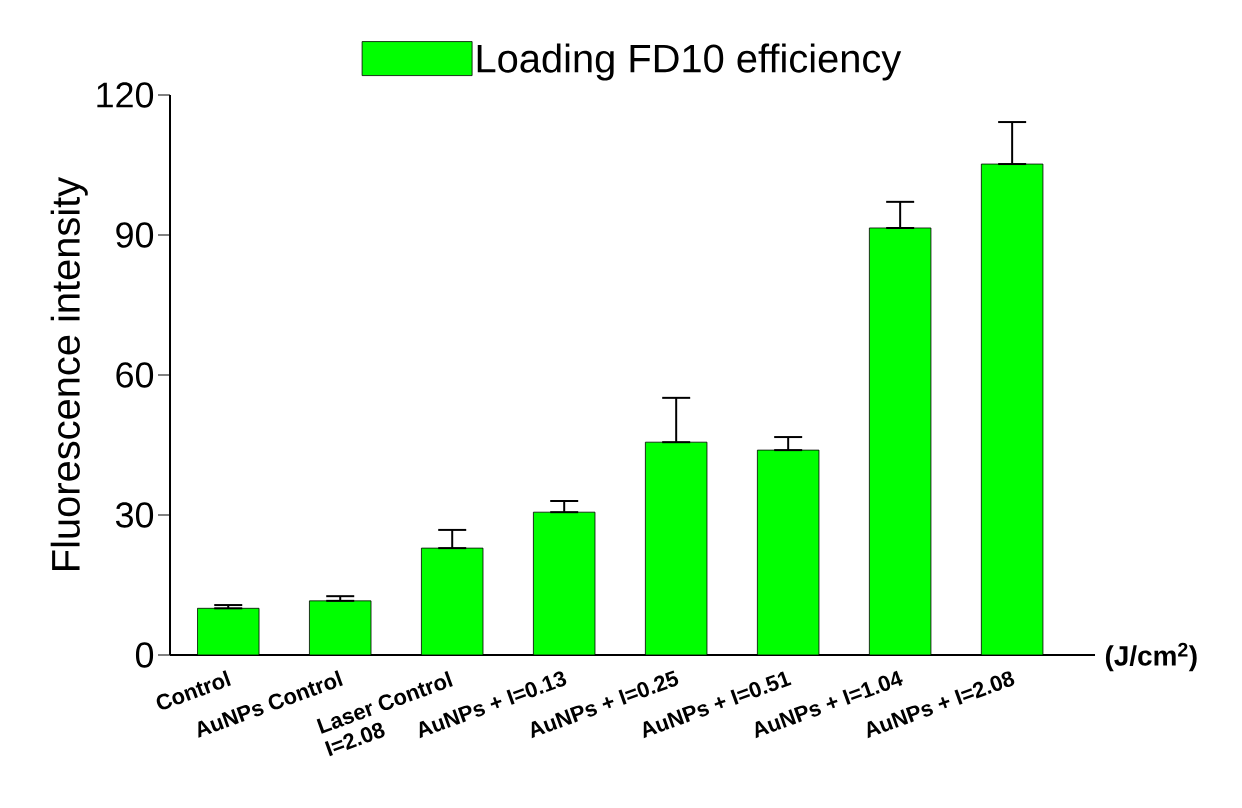 This screenshot has height=808, width=1242. Describe the element at coordinates (69, 373) in the screenshot. I see `y-axis-title: Fluorescence intensity` at that location.